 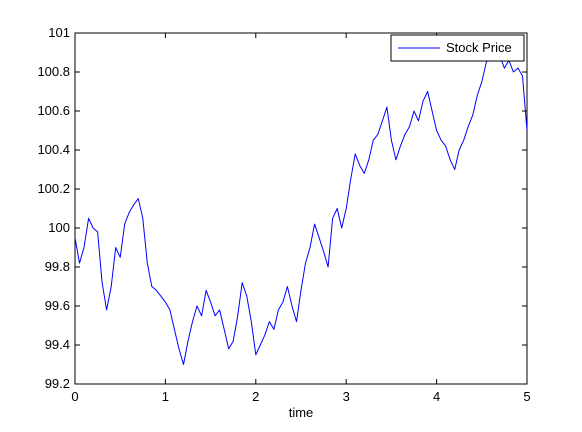 I want to click on y-tick-label: 100.2, so click(x=53, y=188).